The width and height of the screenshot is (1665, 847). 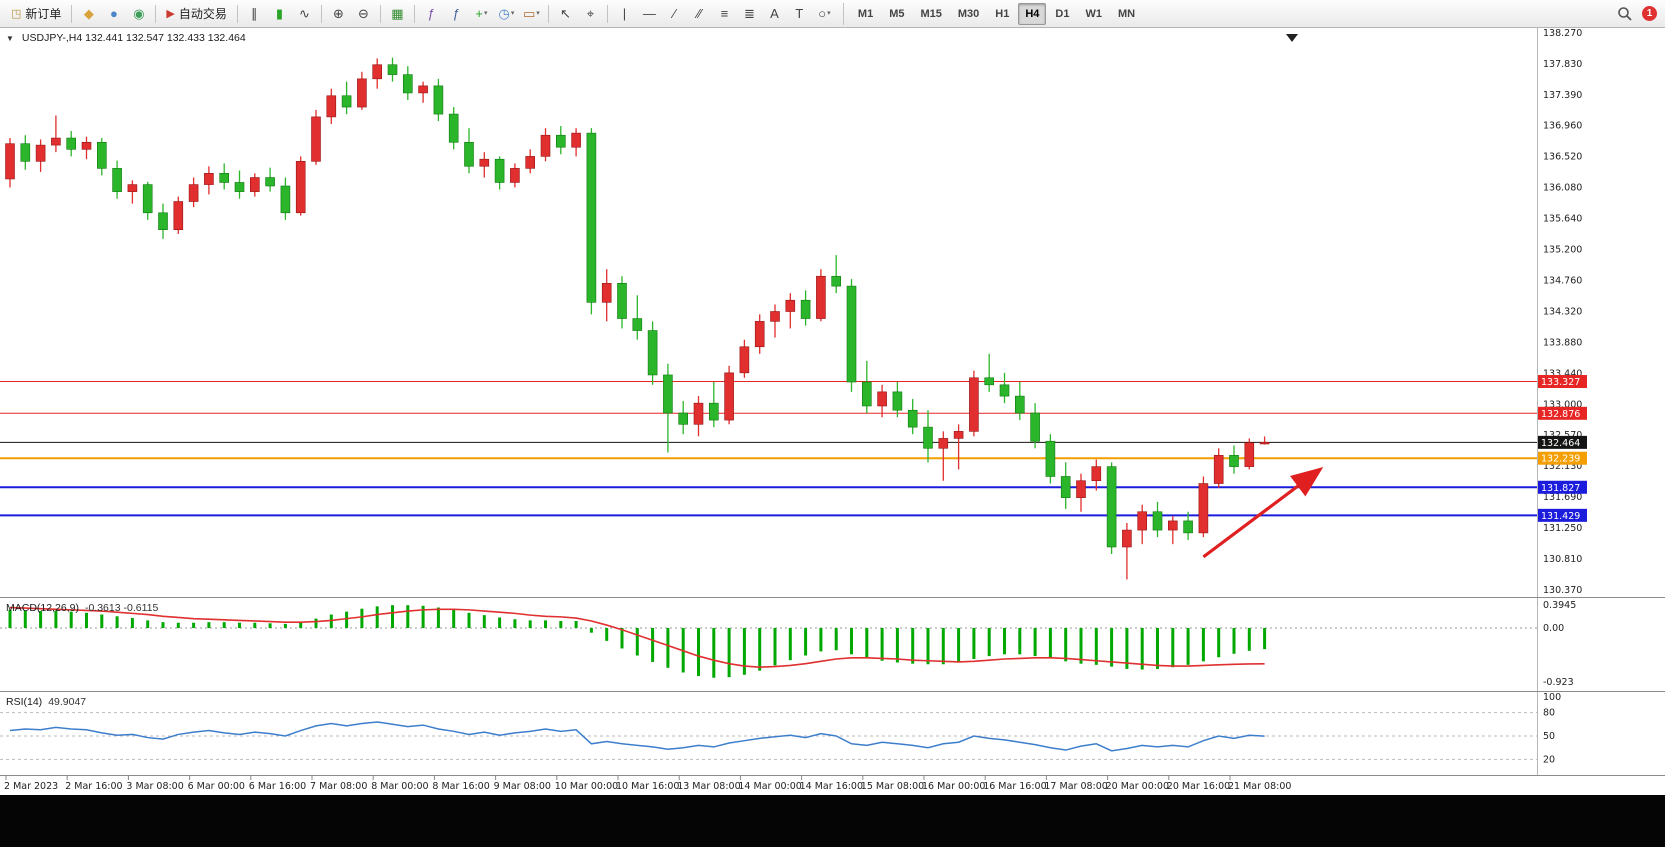 I want to click on svg-text: 17 Mar 08:00, so click(x=1075, y=786).